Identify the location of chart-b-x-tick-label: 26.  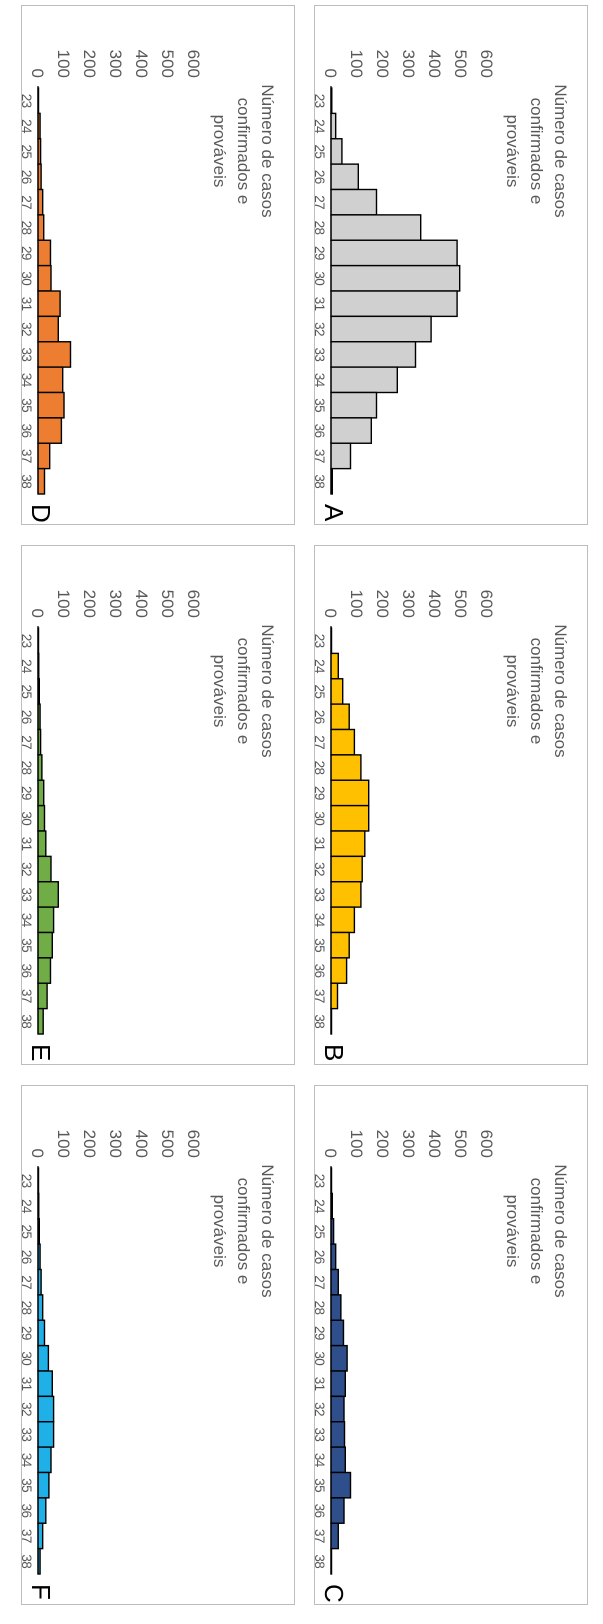
(320, 717).